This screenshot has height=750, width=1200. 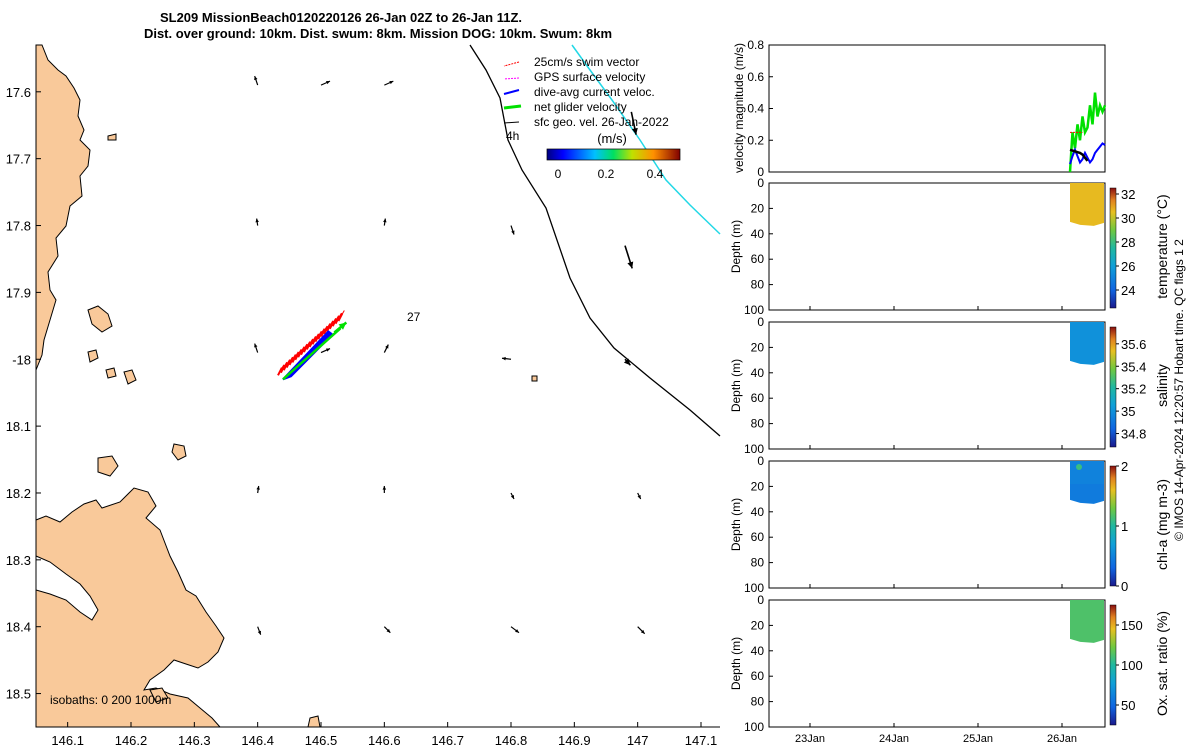 What do you see at coordinates (758, 512) in the screenshot?
I see `depth-tick-label: 40` at bounding box center [758, 512].